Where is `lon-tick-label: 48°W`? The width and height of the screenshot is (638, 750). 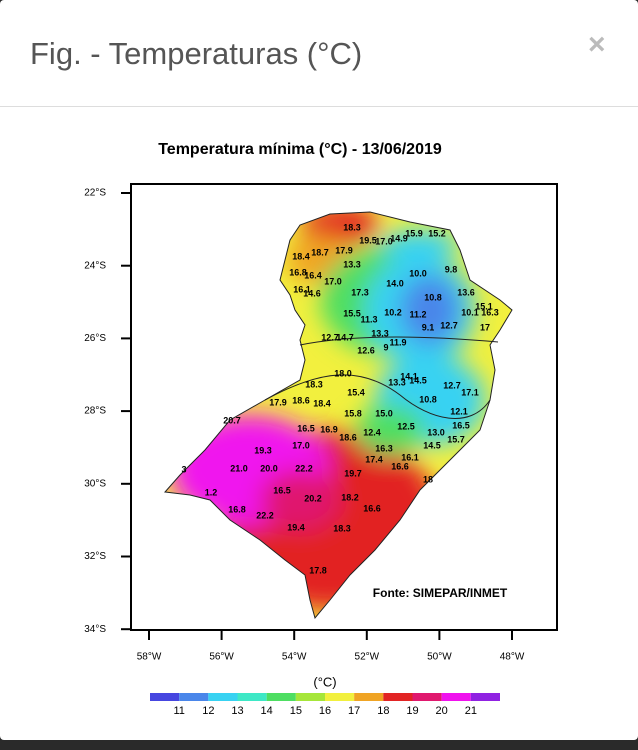 lon-tick-label: 48°W is located at coordinates (512, 657).